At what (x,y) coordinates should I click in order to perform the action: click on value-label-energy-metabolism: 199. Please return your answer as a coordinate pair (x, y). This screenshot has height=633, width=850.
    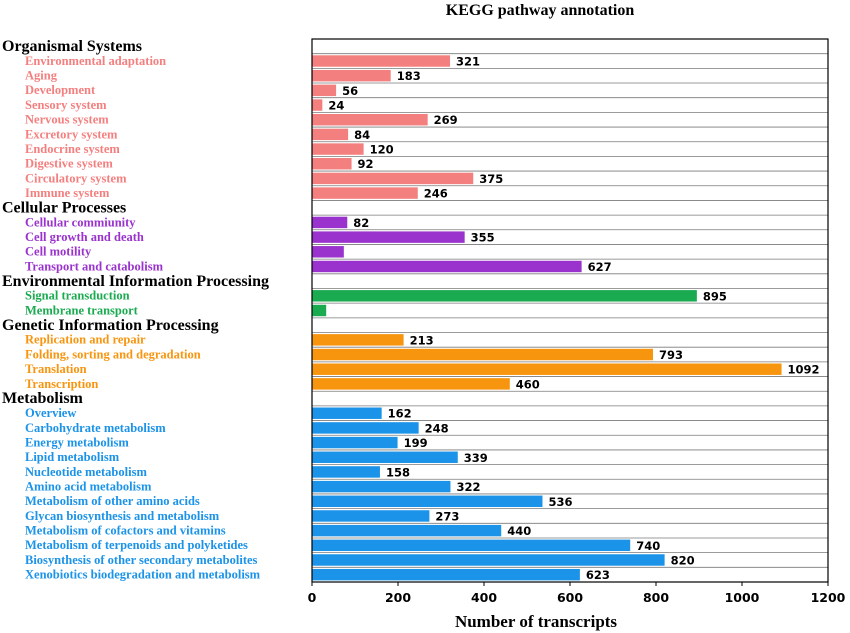
    Looking at the image, I should click on (416, 443).